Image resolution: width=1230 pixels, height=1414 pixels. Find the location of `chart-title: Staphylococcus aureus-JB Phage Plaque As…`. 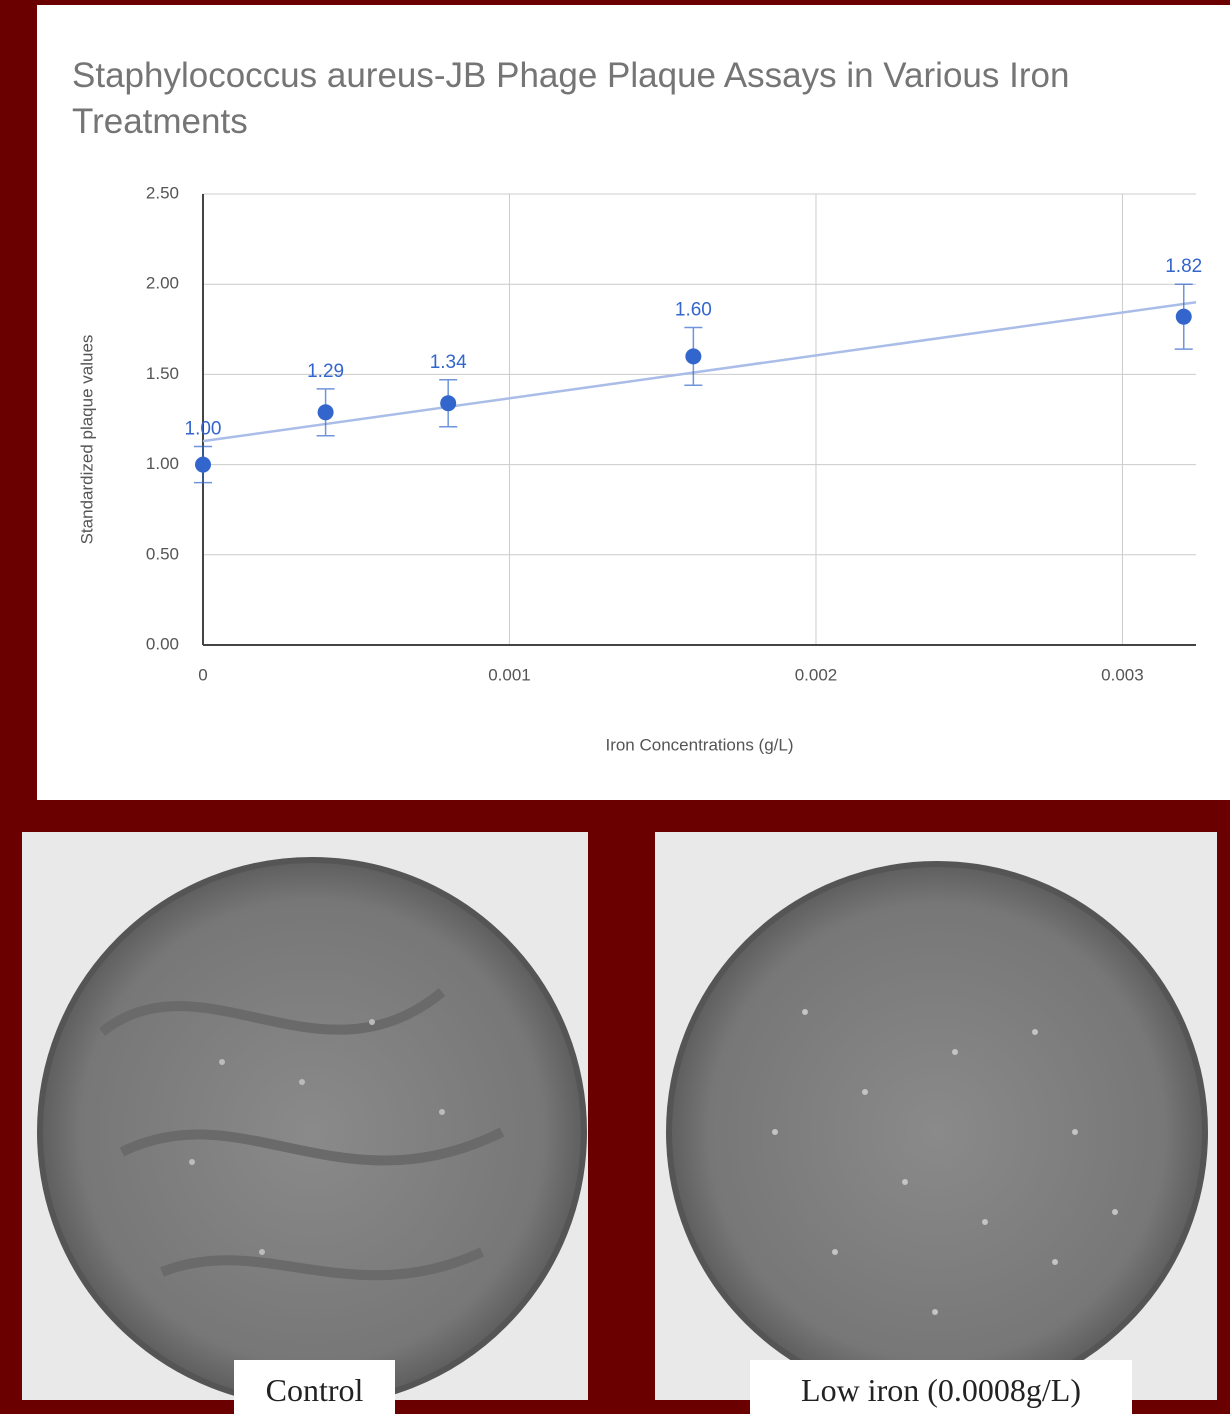

chart-title: Staphylococcus aureus-JB Phage Plaque As… is located at coordinates (571, 98).